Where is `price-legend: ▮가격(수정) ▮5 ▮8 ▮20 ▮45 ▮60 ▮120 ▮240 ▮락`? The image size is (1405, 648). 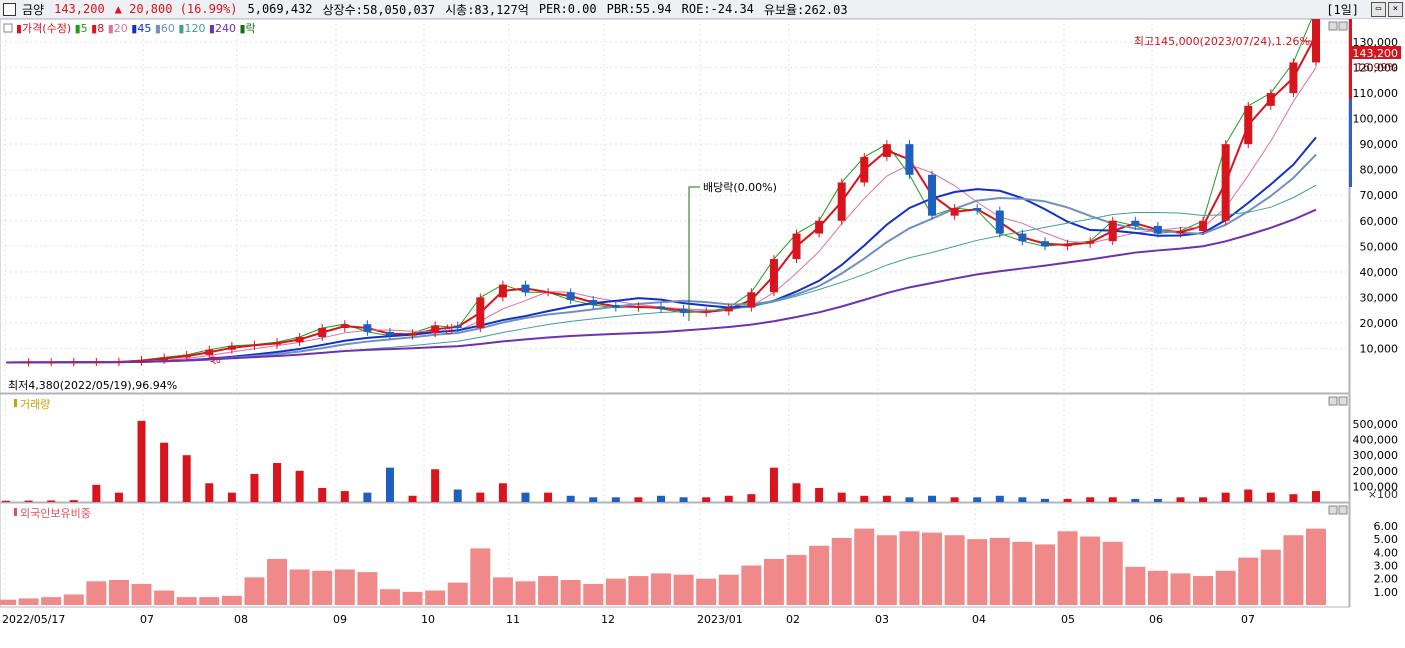 price-legend: ▮가격(수정) ▮5 ▮8 ▮20 ▮45 ▮60 ▮120 ▮240 ▮락 is located at coordinates (129, 28).